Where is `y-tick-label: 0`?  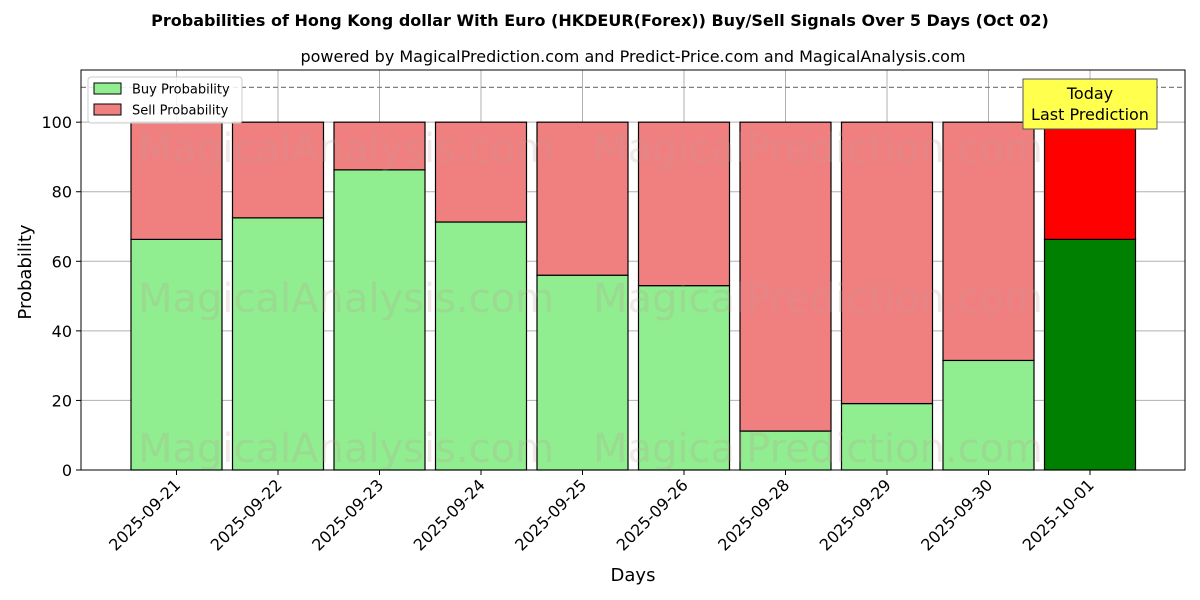 y-tick-label: 0 is located at coordinates (67, 470).